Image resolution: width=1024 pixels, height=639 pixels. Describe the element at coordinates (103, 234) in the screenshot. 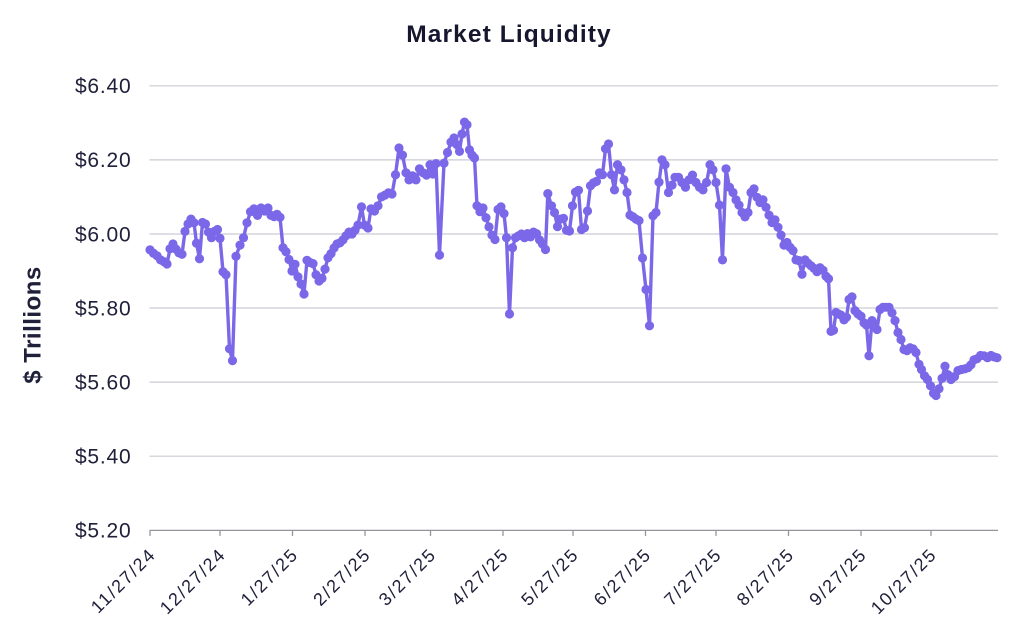

I see `svg-text: $6.00` at that location.